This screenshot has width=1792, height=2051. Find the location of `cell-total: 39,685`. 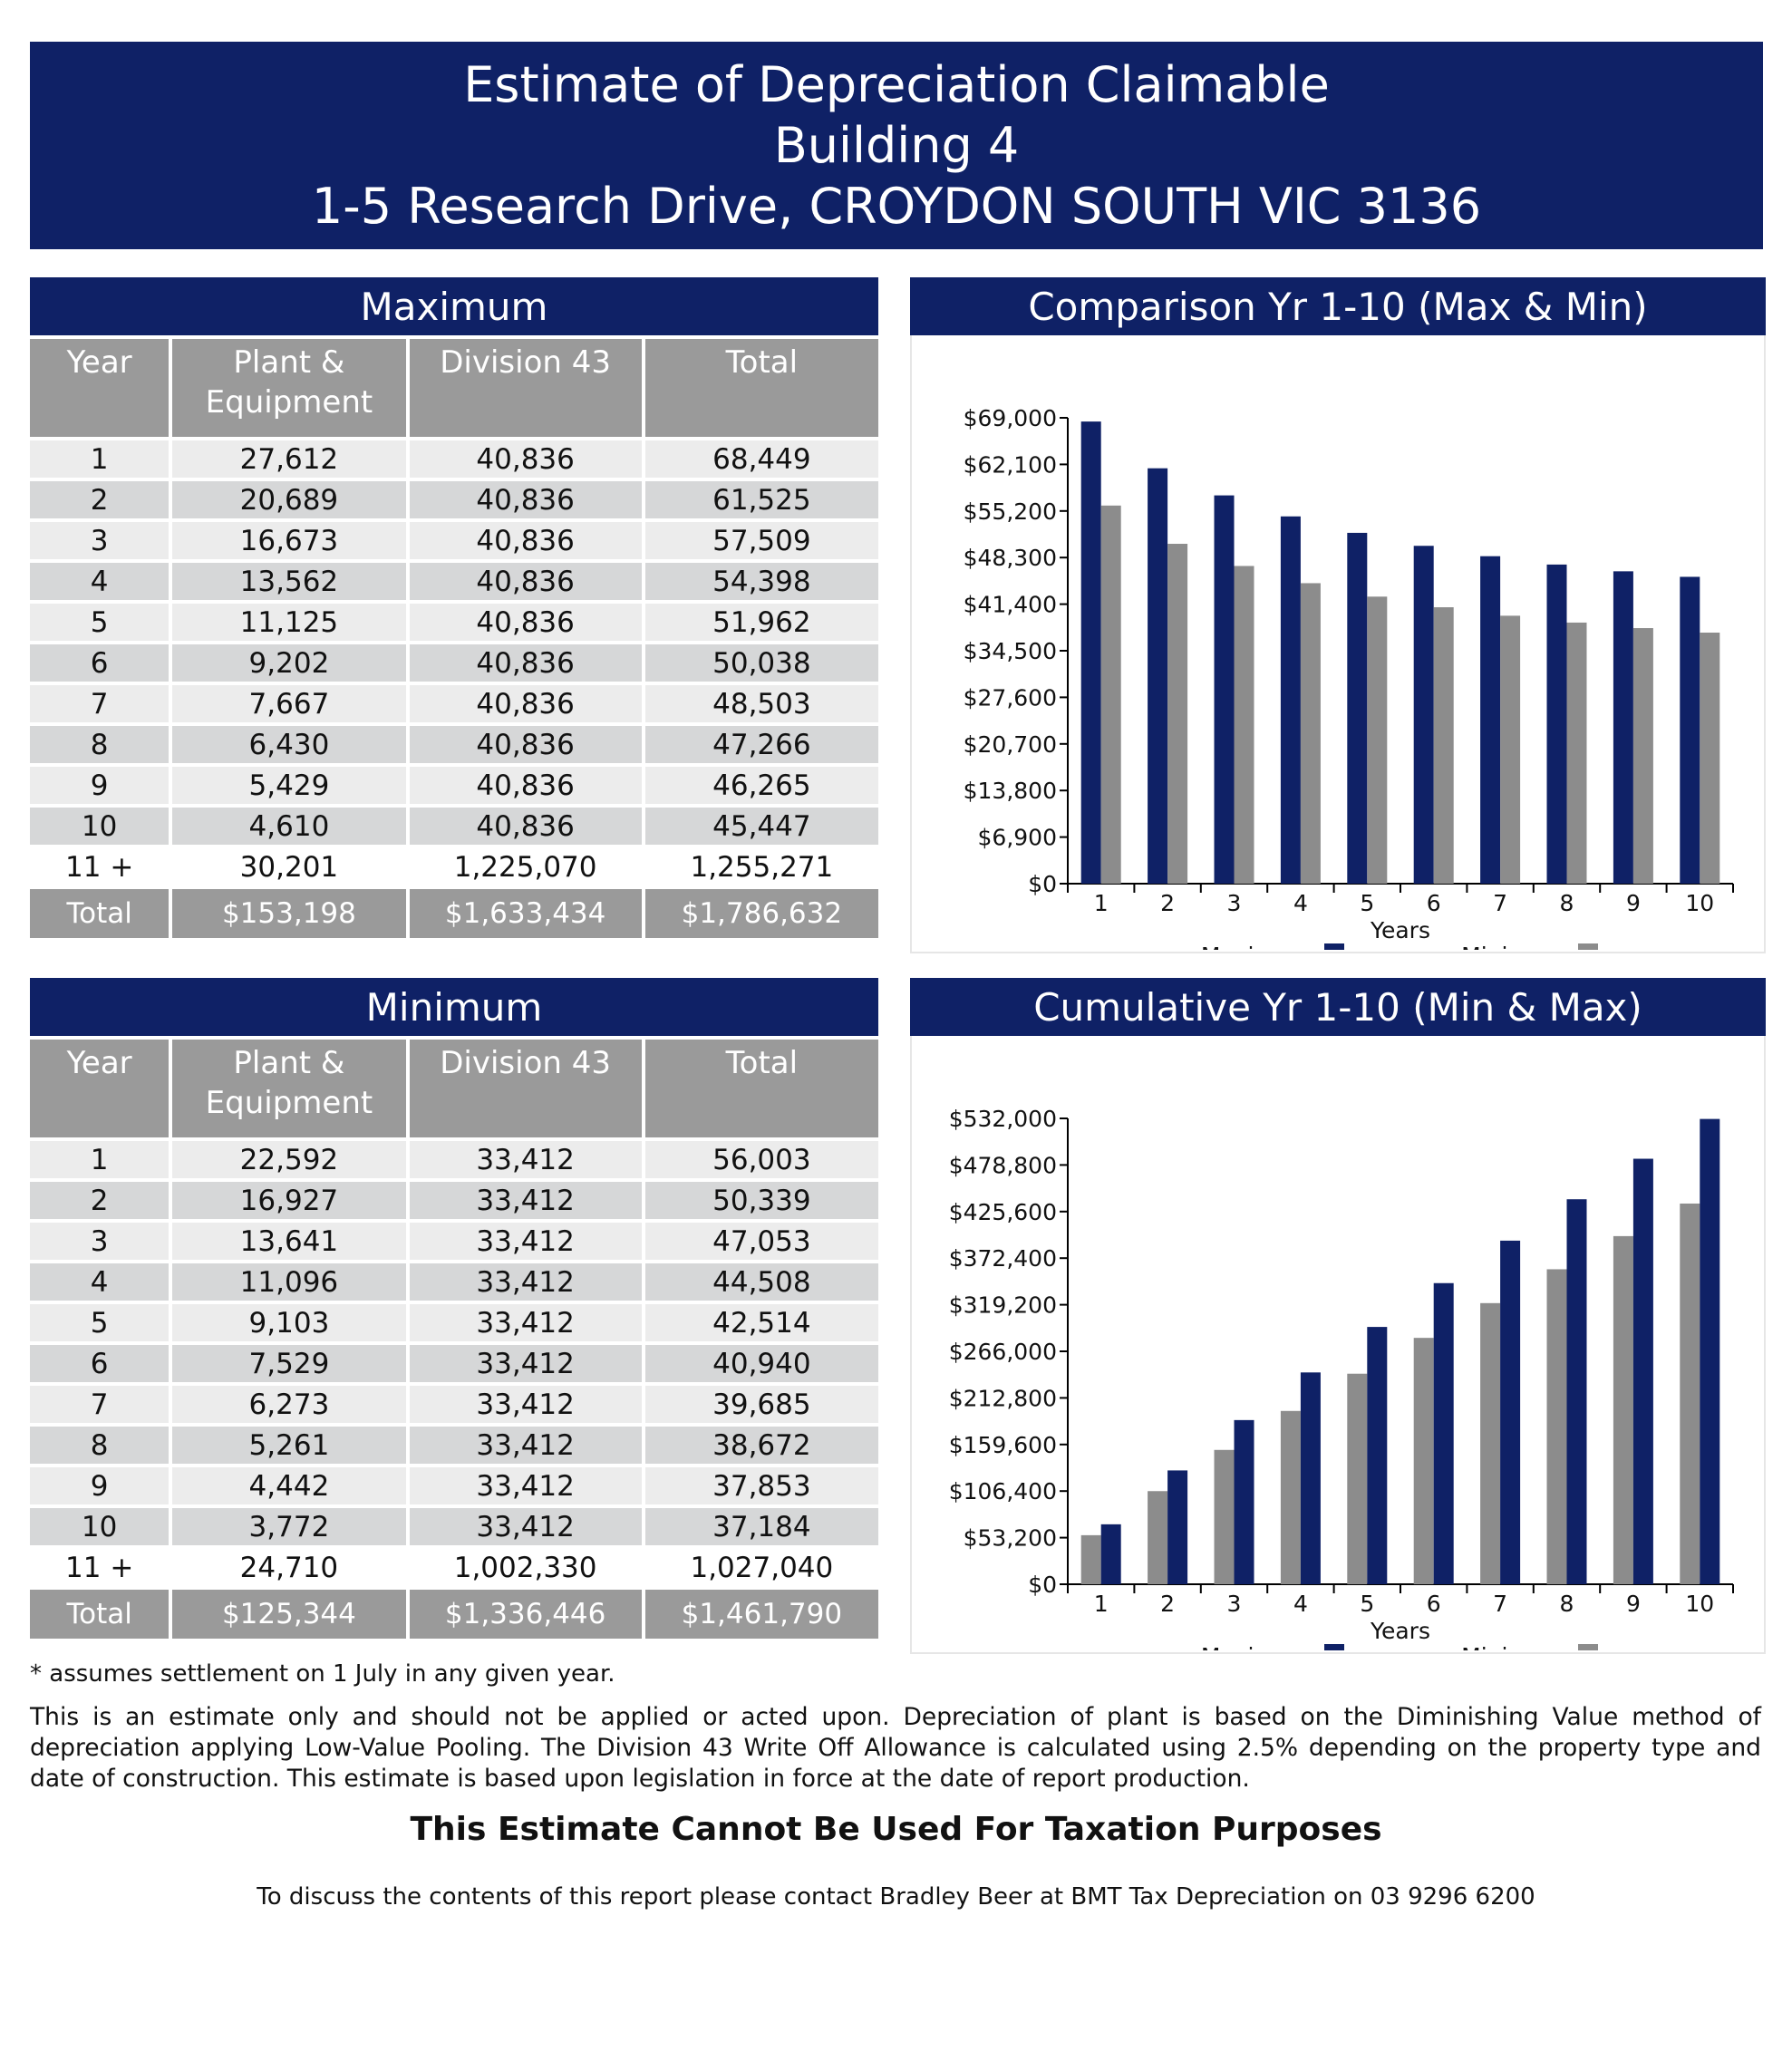

cell-total: 39,685 is located at coordinates (761, 1404).